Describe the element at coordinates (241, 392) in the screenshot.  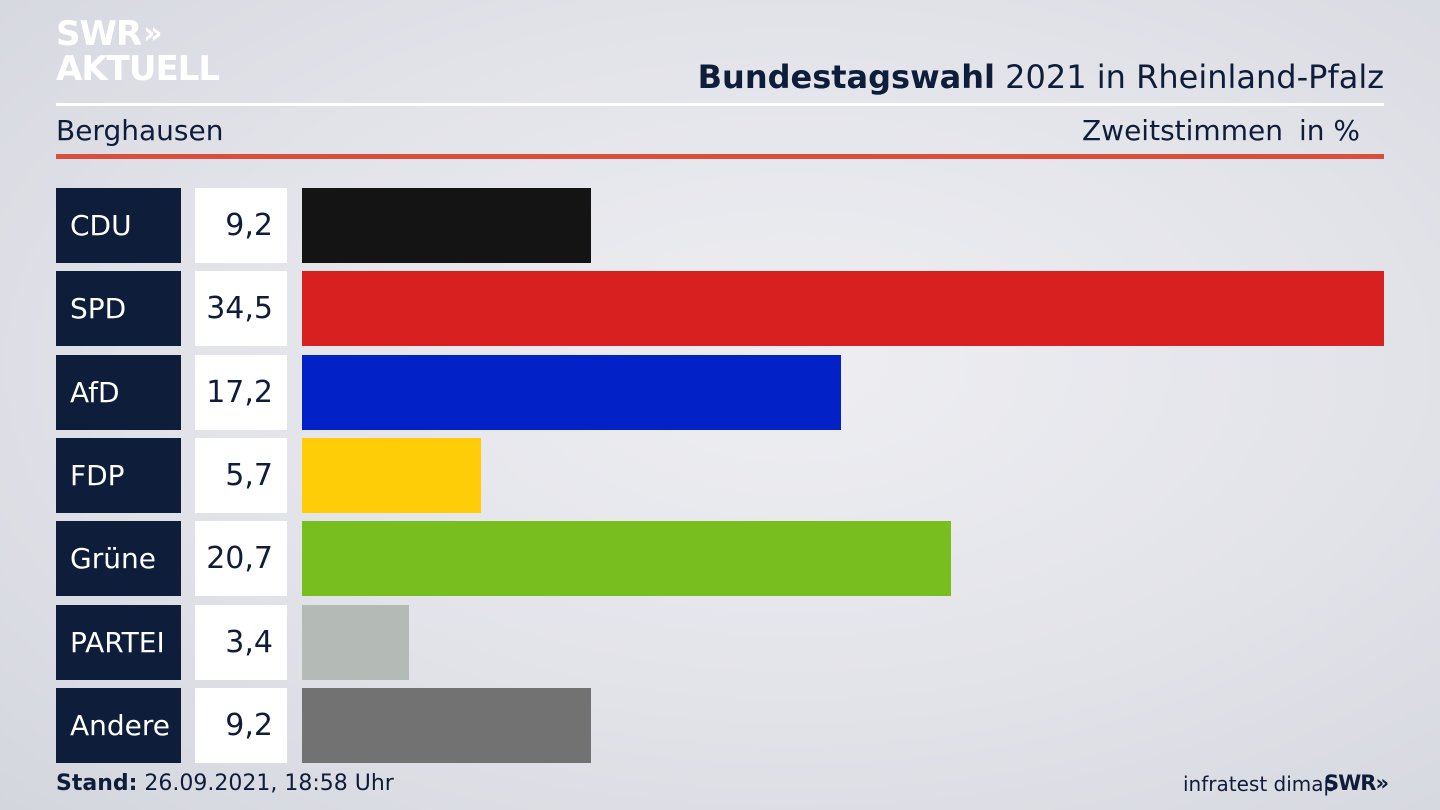
I see `value-label: 17,2` at that location.